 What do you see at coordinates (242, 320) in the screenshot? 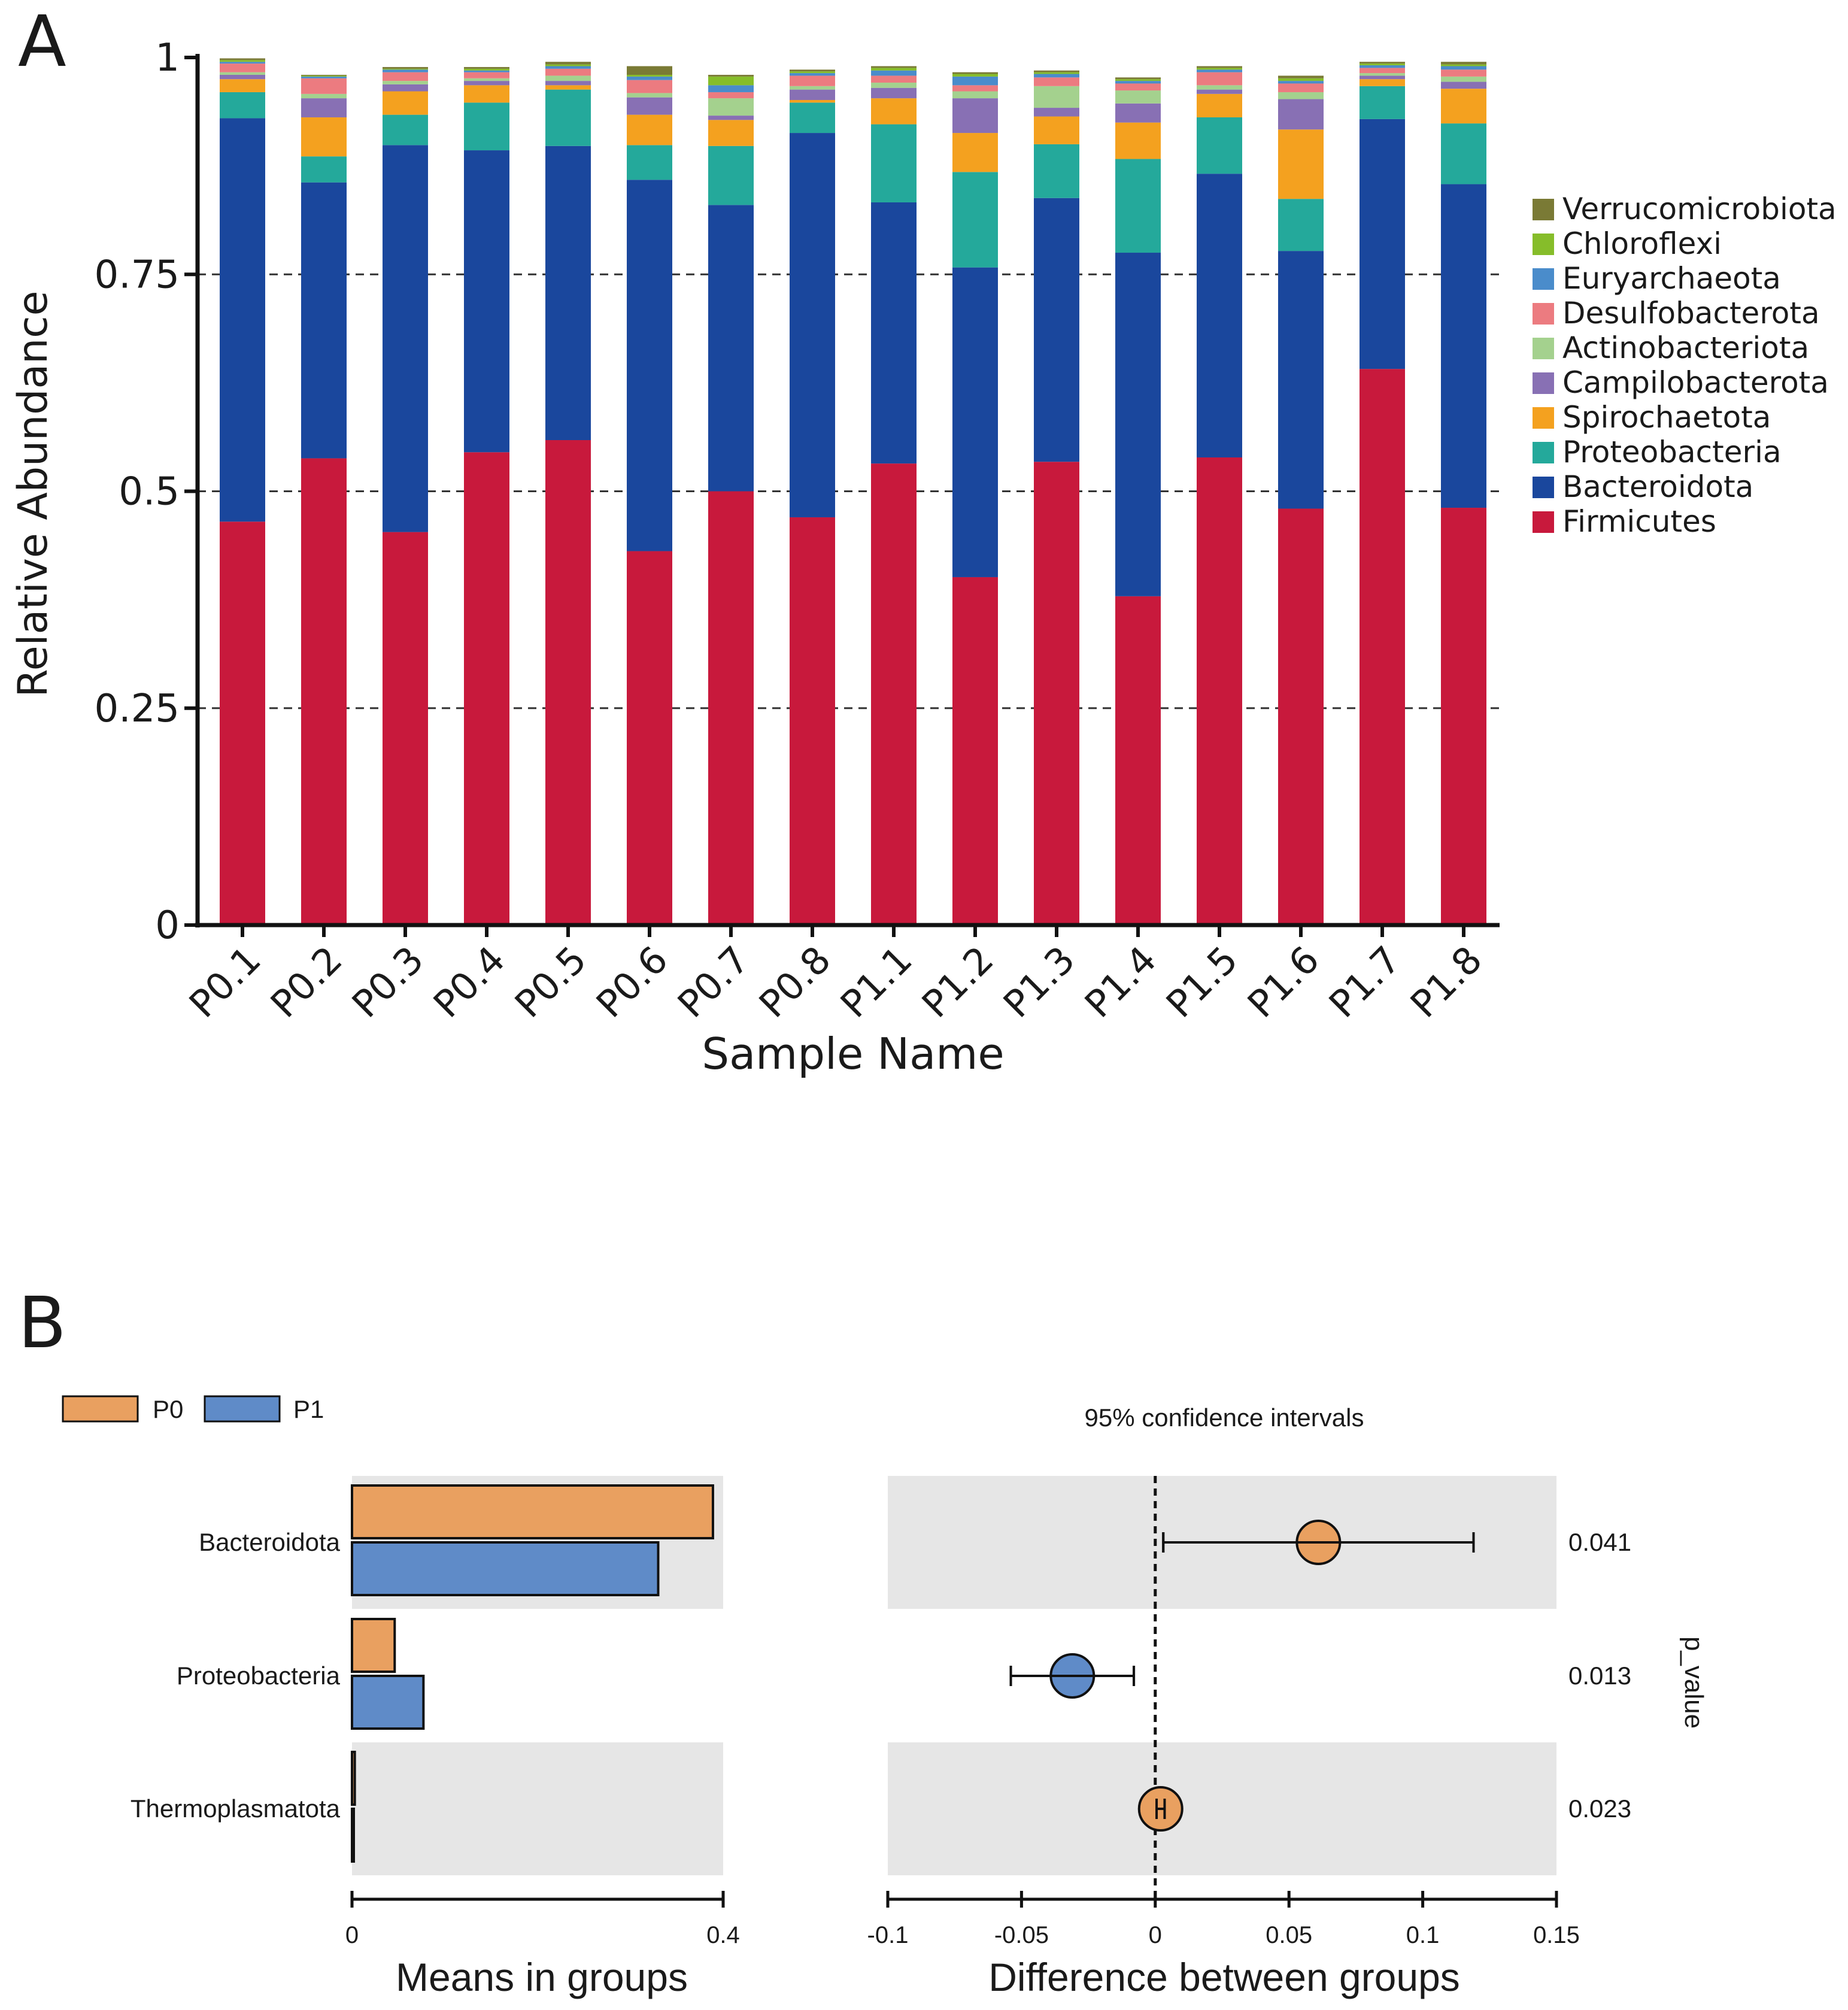
I see `bar-p0-1-bacteroidota` at bounding box center [242, 320].